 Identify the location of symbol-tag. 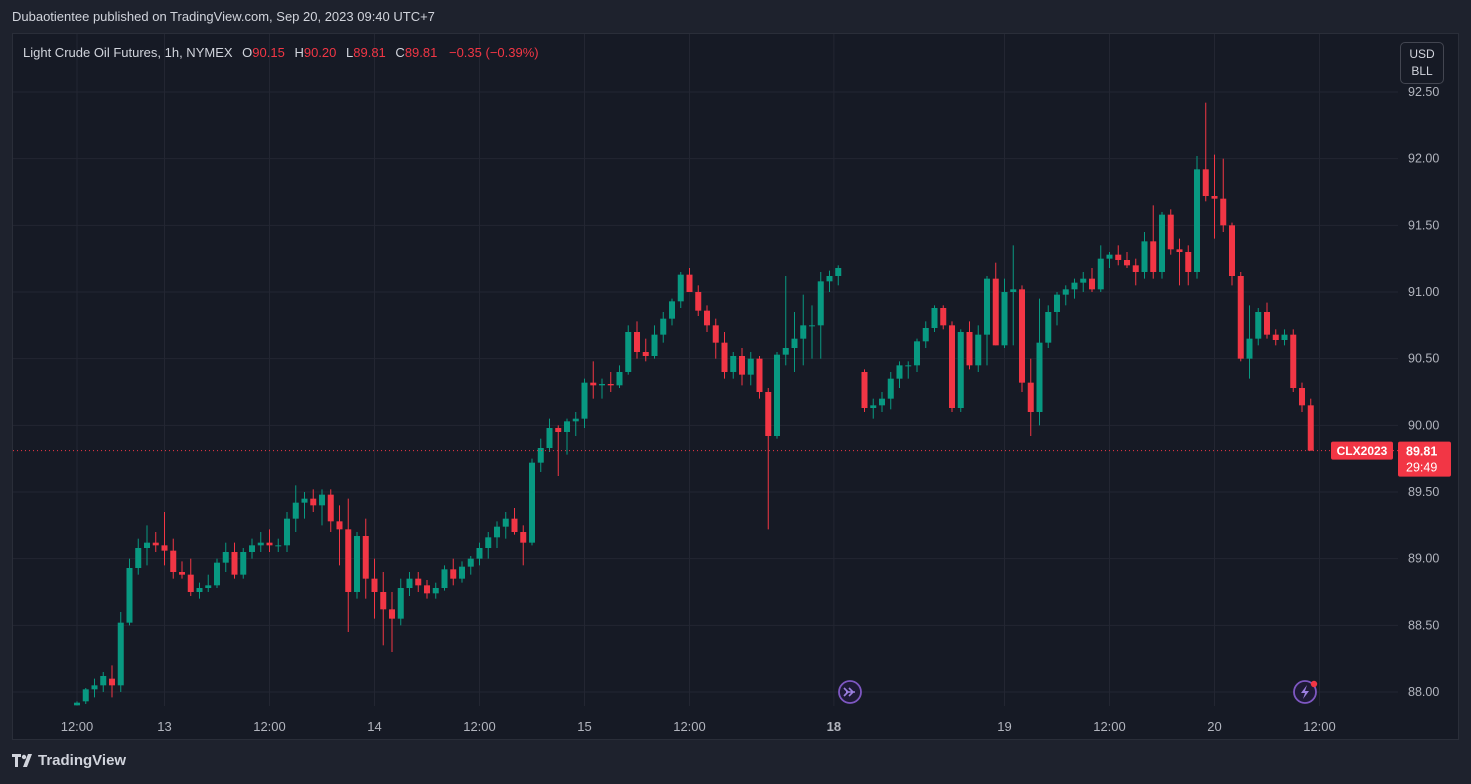
(1362, 450).